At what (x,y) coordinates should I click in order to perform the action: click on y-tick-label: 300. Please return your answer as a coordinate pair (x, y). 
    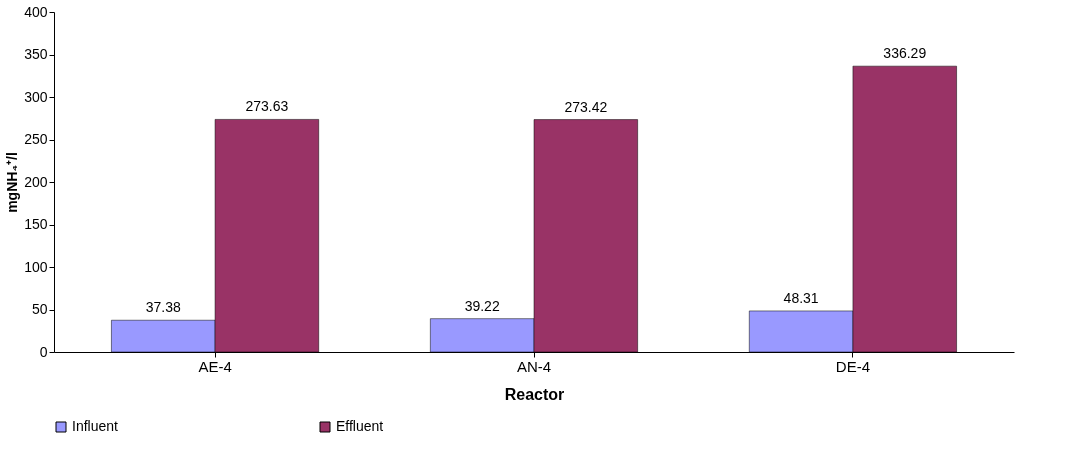
    Looking at the image, I should click on (36, 96).